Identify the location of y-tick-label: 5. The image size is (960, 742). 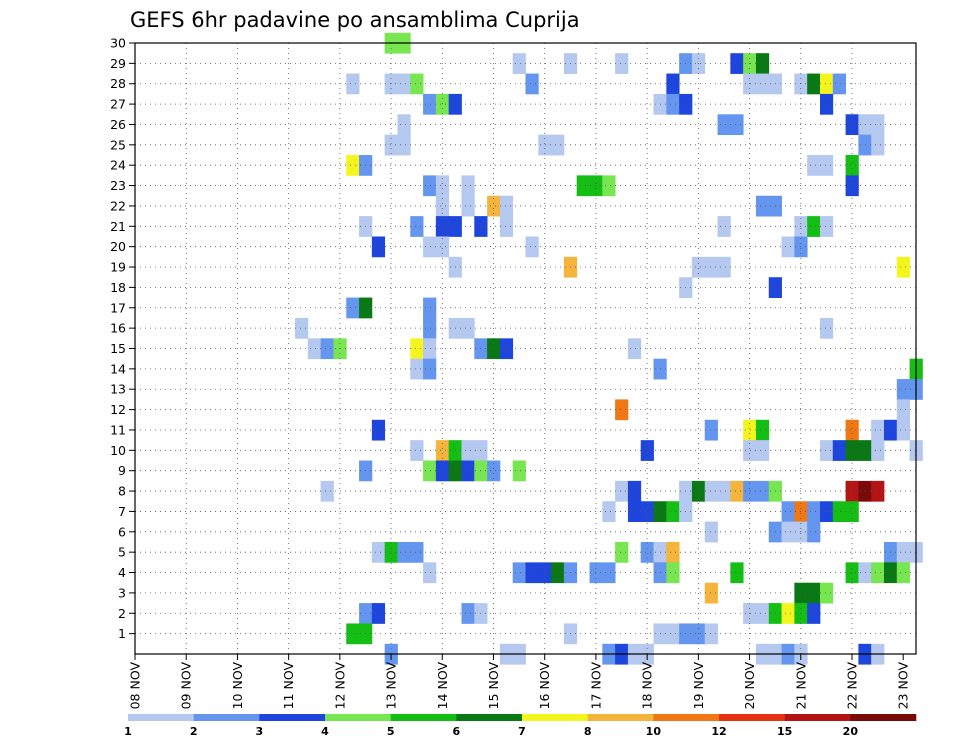
(122, 552).